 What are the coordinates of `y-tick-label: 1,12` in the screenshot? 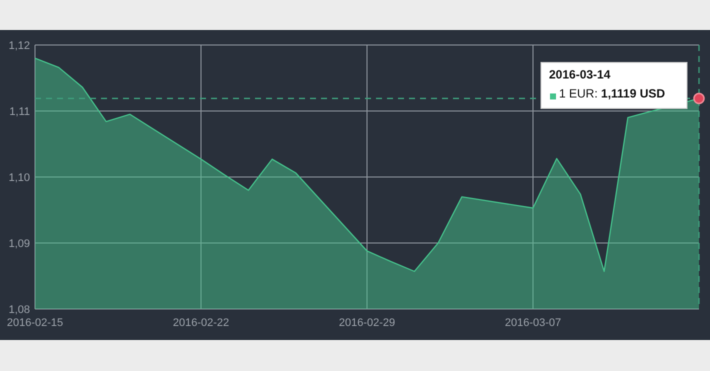 It's located at (19, 46).